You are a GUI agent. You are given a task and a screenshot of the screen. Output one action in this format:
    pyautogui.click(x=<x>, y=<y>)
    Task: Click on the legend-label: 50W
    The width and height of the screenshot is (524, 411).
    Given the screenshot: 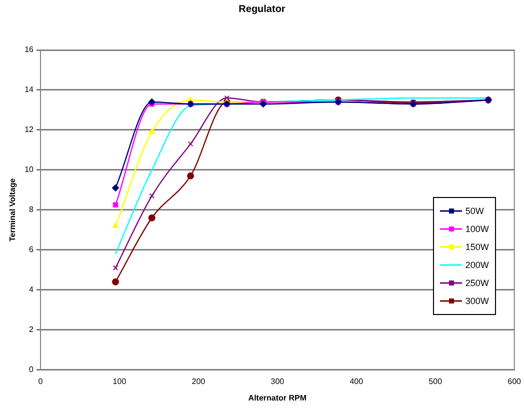 What is the action you would take?
    pyautogui.click(x=474, y=211)
    